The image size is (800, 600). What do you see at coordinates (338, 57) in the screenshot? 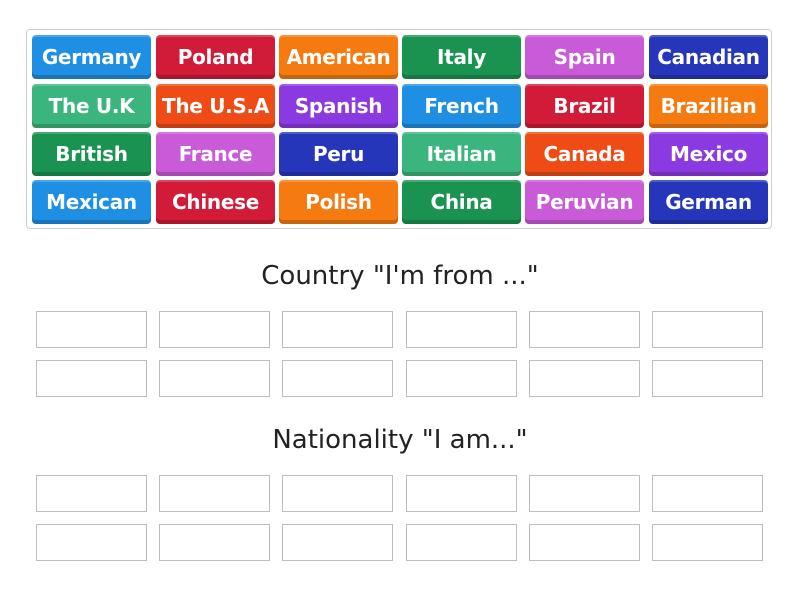
I see `word-tile: American` at bounding box center [338, 57].